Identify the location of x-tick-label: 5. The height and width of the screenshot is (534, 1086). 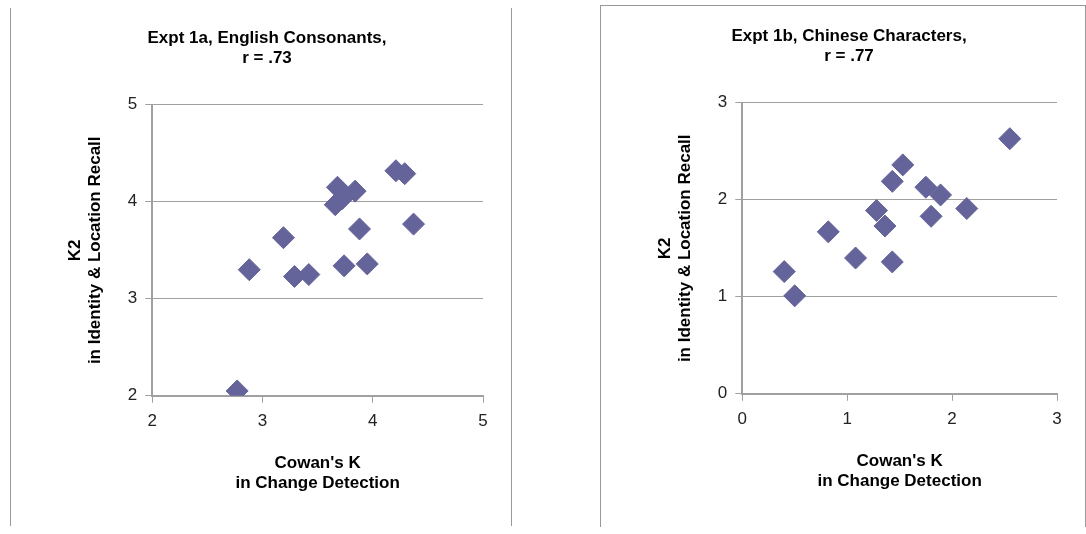
(483, 420).